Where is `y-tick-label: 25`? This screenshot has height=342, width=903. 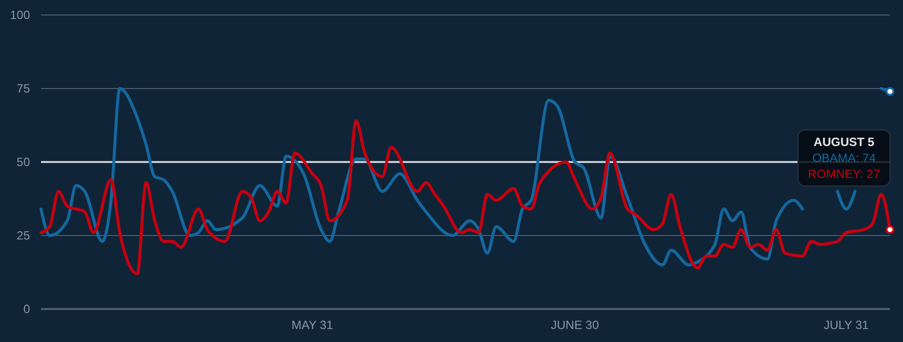 y-tick-label: 25 is located at coordinates (23, 235).